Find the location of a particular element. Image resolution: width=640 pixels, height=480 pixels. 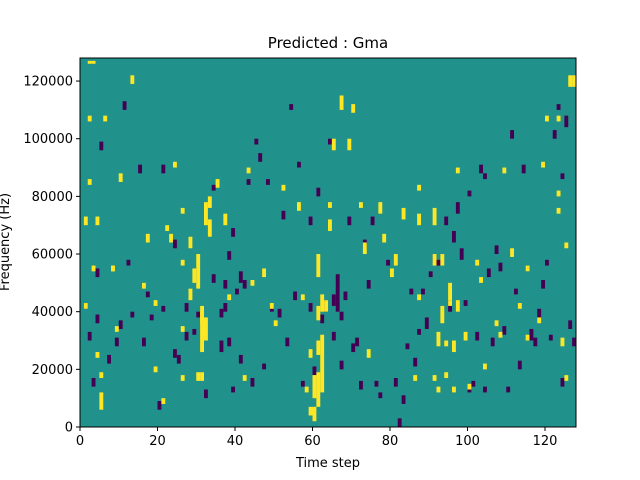

x-tick-label: 80 is located at coordinates (390, 441).